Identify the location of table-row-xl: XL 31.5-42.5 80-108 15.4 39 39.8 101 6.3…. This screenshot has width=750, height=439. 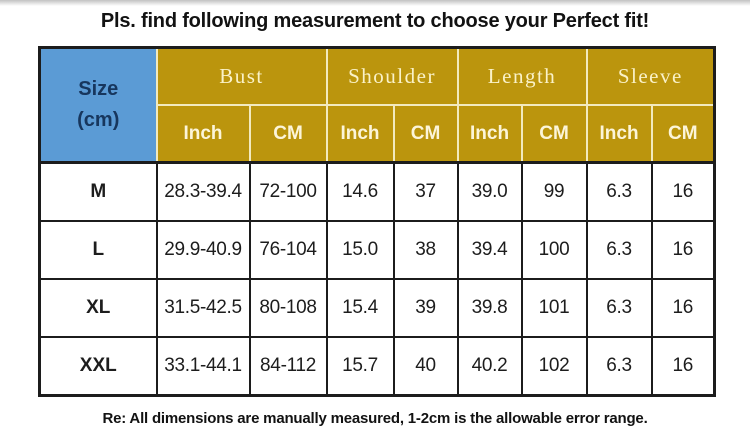
(377, 308).